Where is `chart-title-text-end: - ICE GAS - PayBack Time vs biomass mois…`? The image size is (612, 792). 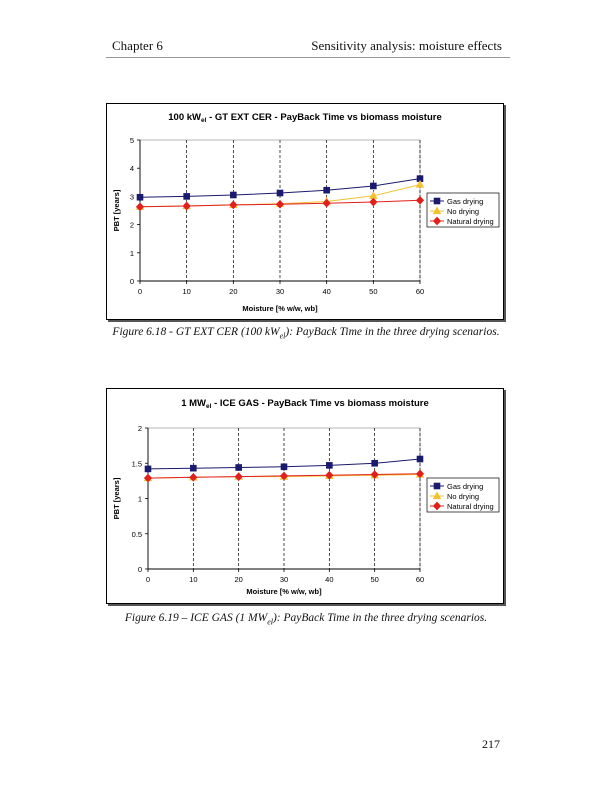
chart-title-text-end: - ICE GAS - PayBack Time vs biomass mois… is located at coordinates (319, 403).